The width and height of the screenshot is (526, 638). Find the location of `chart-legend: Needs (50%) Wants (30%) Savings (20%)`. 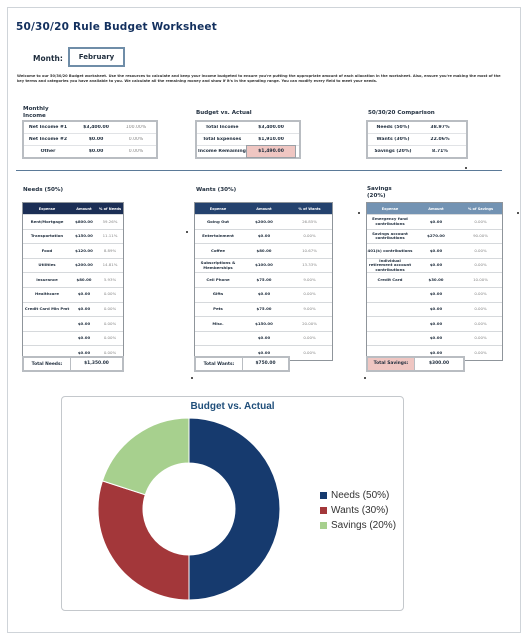

chart-legend: Needs (50%) Wants (30%) Savings (20%) is located at coordinates (358, 510).